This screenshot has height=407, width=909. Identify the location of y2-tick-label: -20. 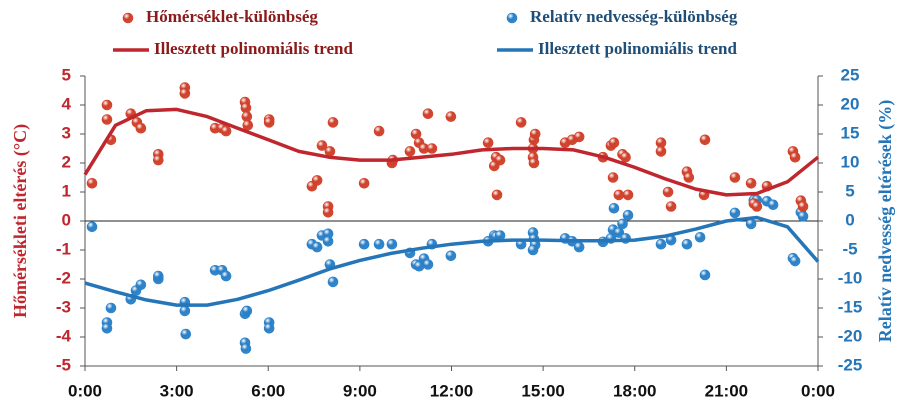
(850, 335).